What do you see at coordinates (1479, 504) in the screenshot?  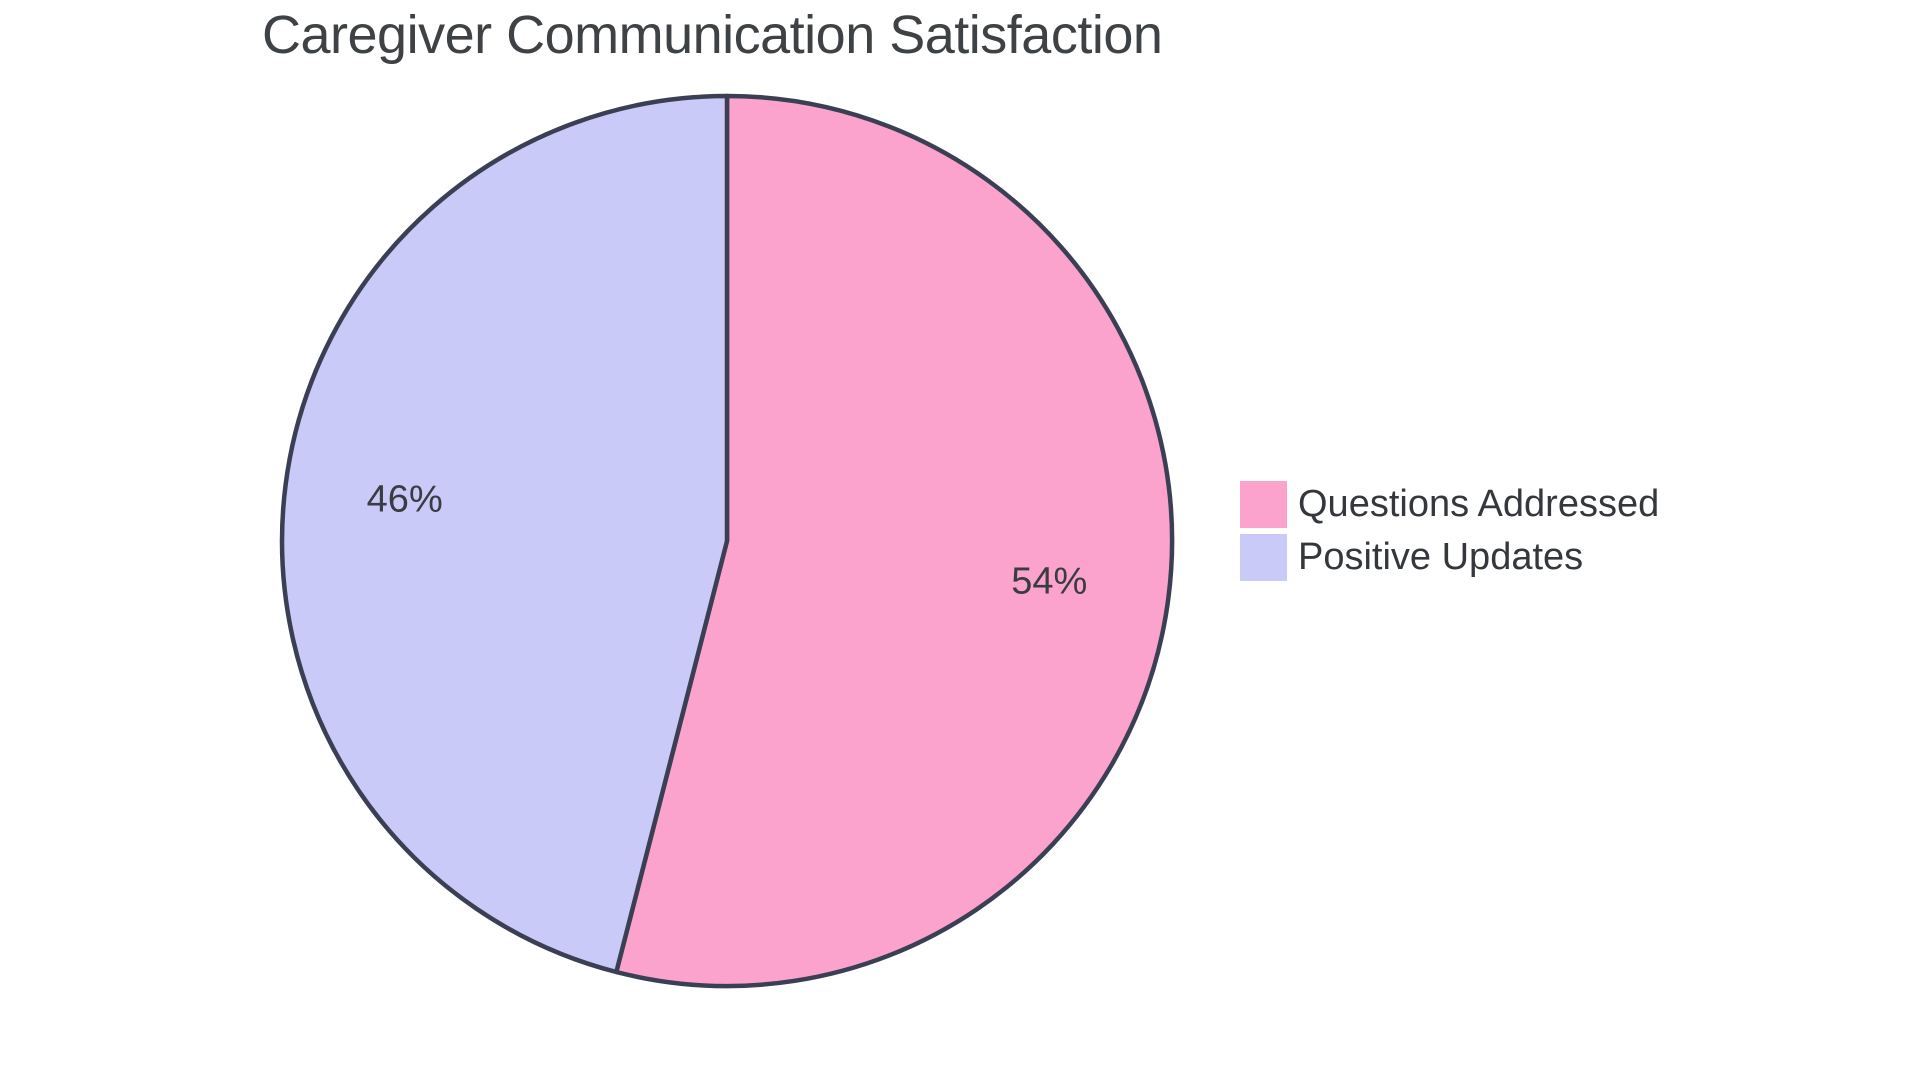 I see `legend-label-questions-addressed: Questions Addressed` at bounding box center [1479, 504].